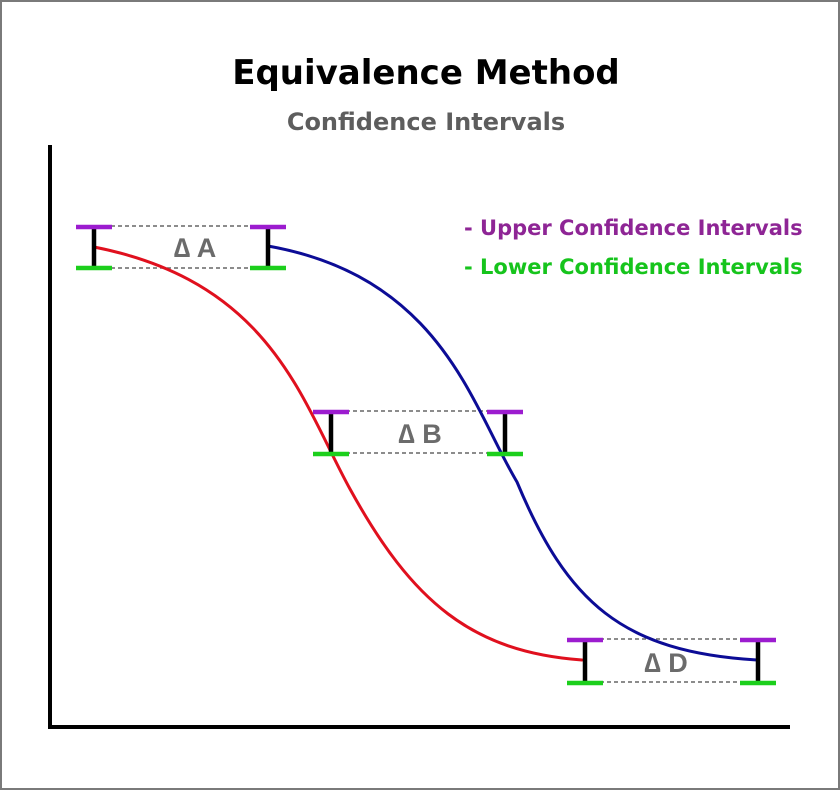 This screenshot has height=790, width=840. Describe the element at coordinates (505, 433) in the screenshot. I see `error-bar-b-right` at that location.